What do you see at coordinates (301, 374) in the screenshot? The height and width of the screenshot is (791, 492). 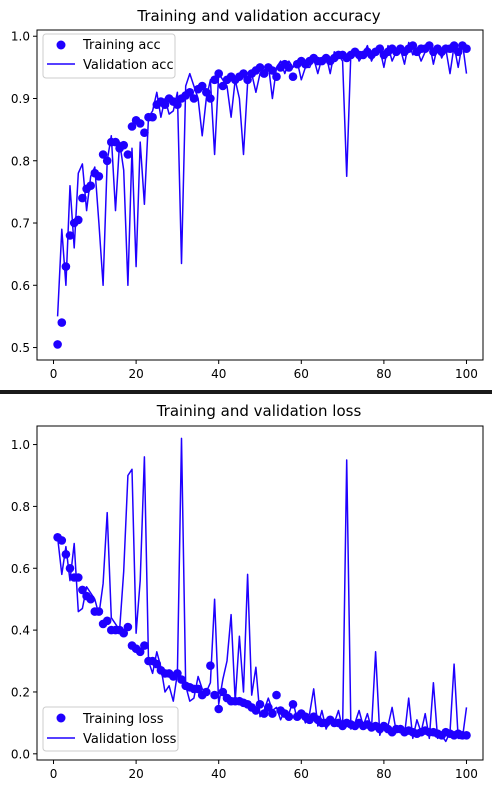 I see `x-tick-label: 60` at bounding box center [301, 374].